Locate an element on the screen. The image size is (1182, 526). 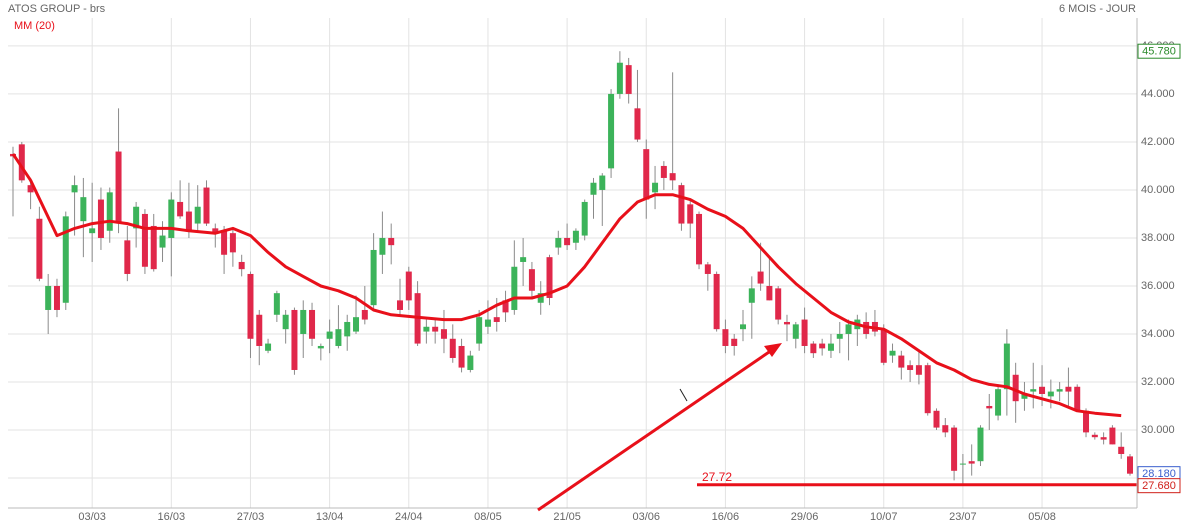
x-tick-label: 27/03 is located at coordinates (251, 517).